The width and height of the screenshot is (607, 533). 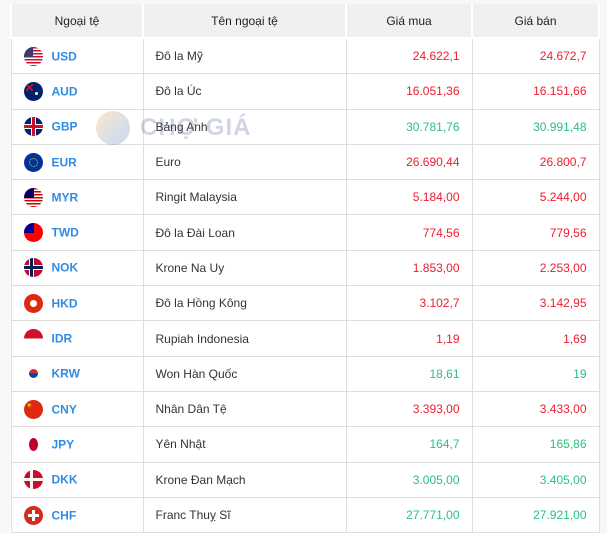 I want to click on currency-code-cell: DKK, so click(x=77, y=479).